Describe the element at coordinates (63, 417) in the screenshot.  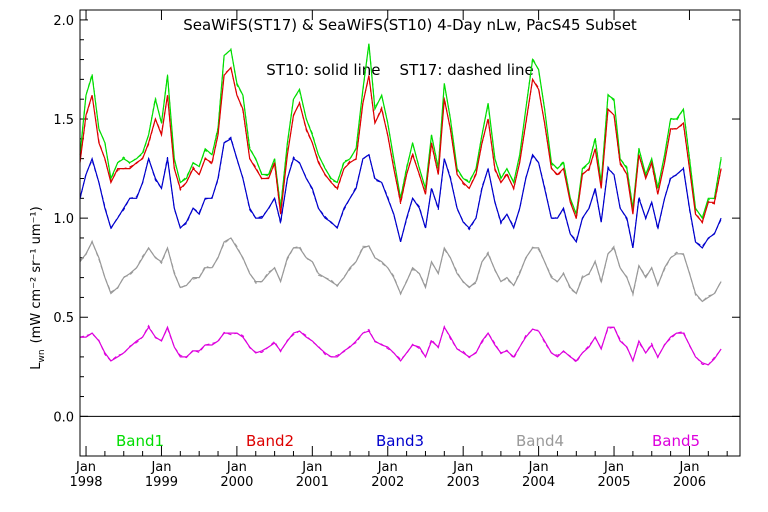
I see `y-tick-label: 0.0` at that location.